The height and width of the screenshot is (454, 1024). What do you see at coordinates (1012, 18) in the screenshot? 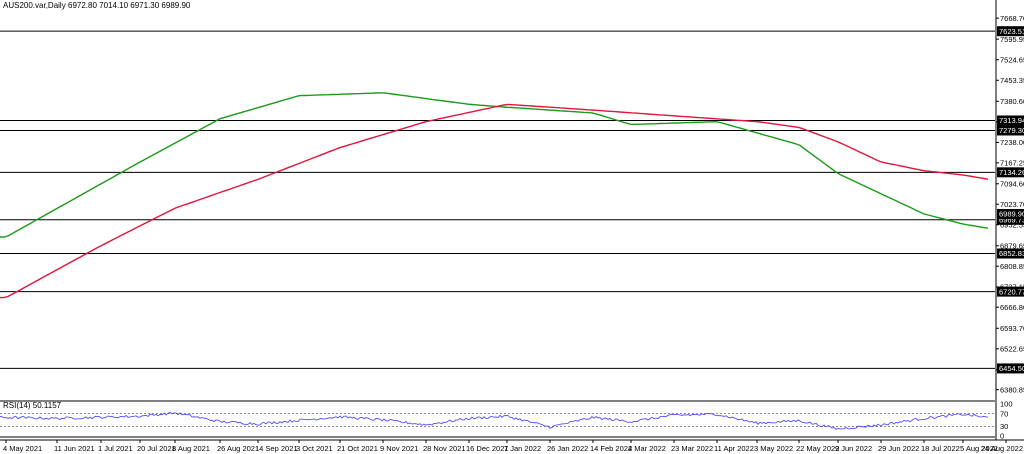
I see `price-tick-label: 7668.70` at bounding box center [1012, 18].